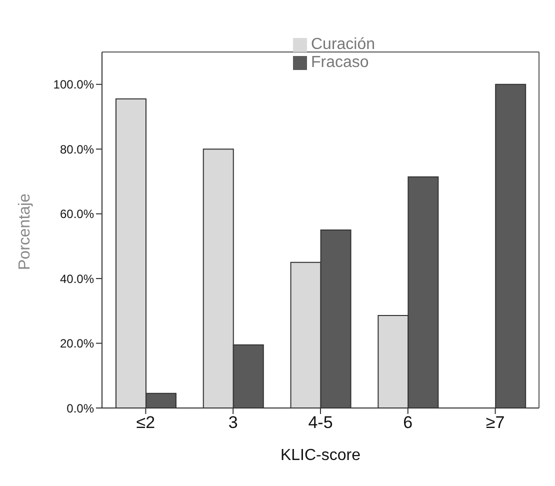 This screenshot has height=486, width=555. Describe the element at coordinates (340, 62) in the screenshot. I see `legend-label: Fracaso` at that location.